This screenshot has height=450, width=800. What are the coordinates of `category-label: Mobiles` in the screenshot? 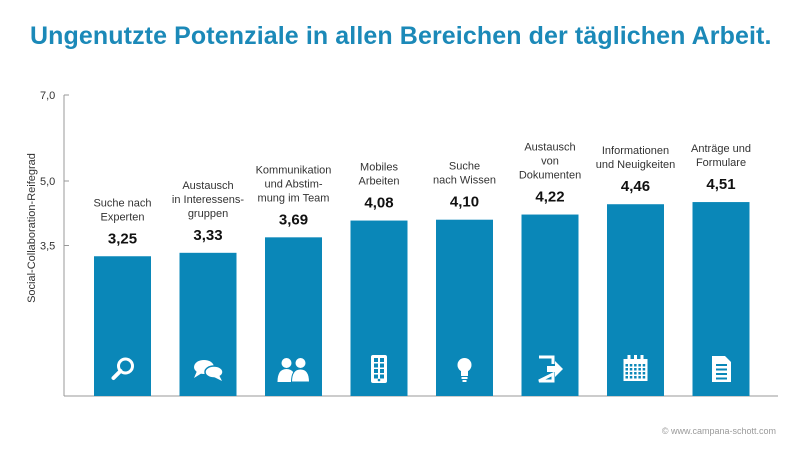 It's located at (379, 168).